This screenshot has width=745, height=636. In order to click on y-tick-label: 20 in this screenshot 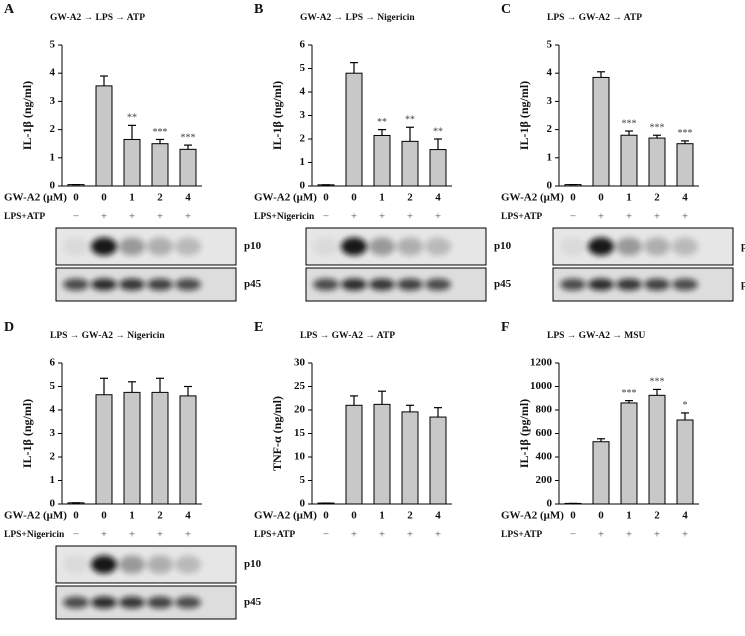, I will do `click(300, 410)`.